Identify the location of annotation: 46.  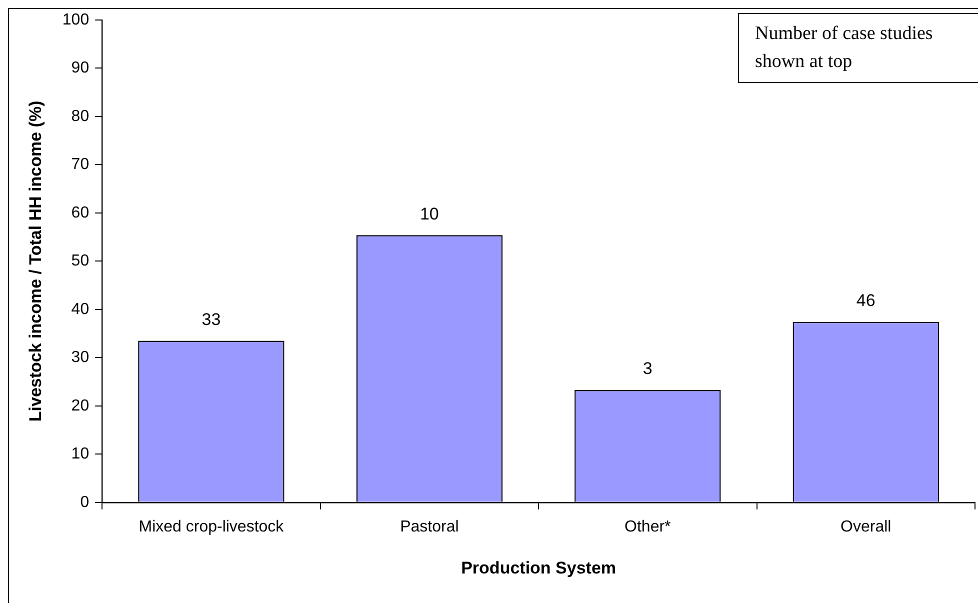
(866, 300).